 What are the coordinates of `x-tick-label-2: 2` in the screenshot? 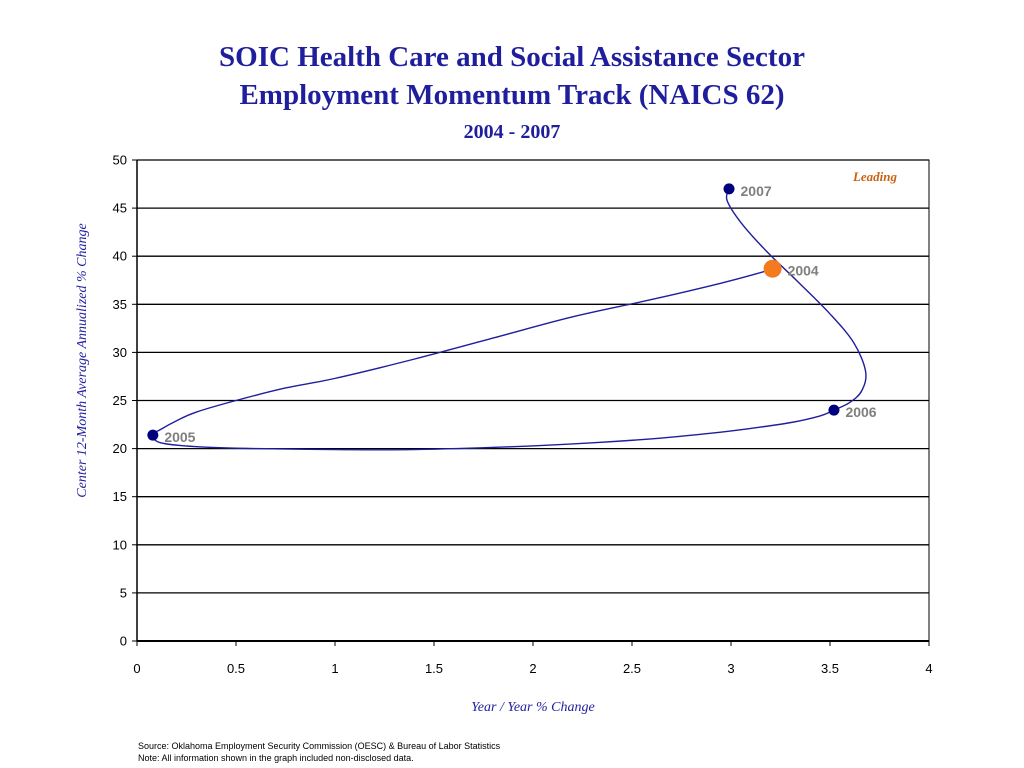 It's located at (532, 668).